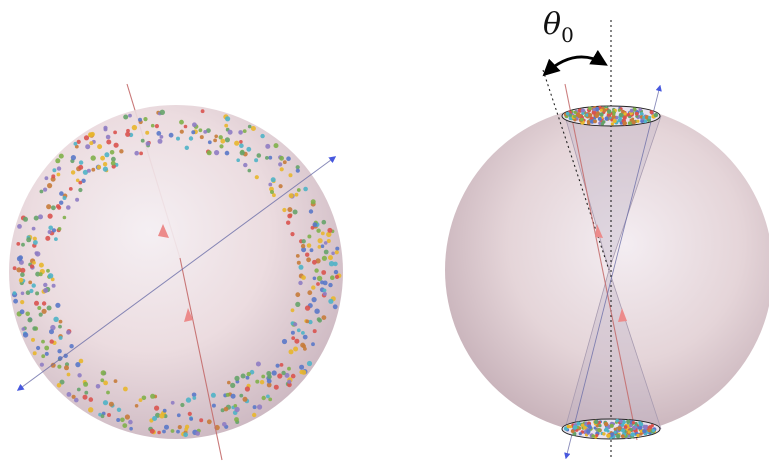 This screenshot has height=463, width=769. Describe the element at coordinates (163, 231) in the screenshot. I see `left-red-arrow-upper` at that location.